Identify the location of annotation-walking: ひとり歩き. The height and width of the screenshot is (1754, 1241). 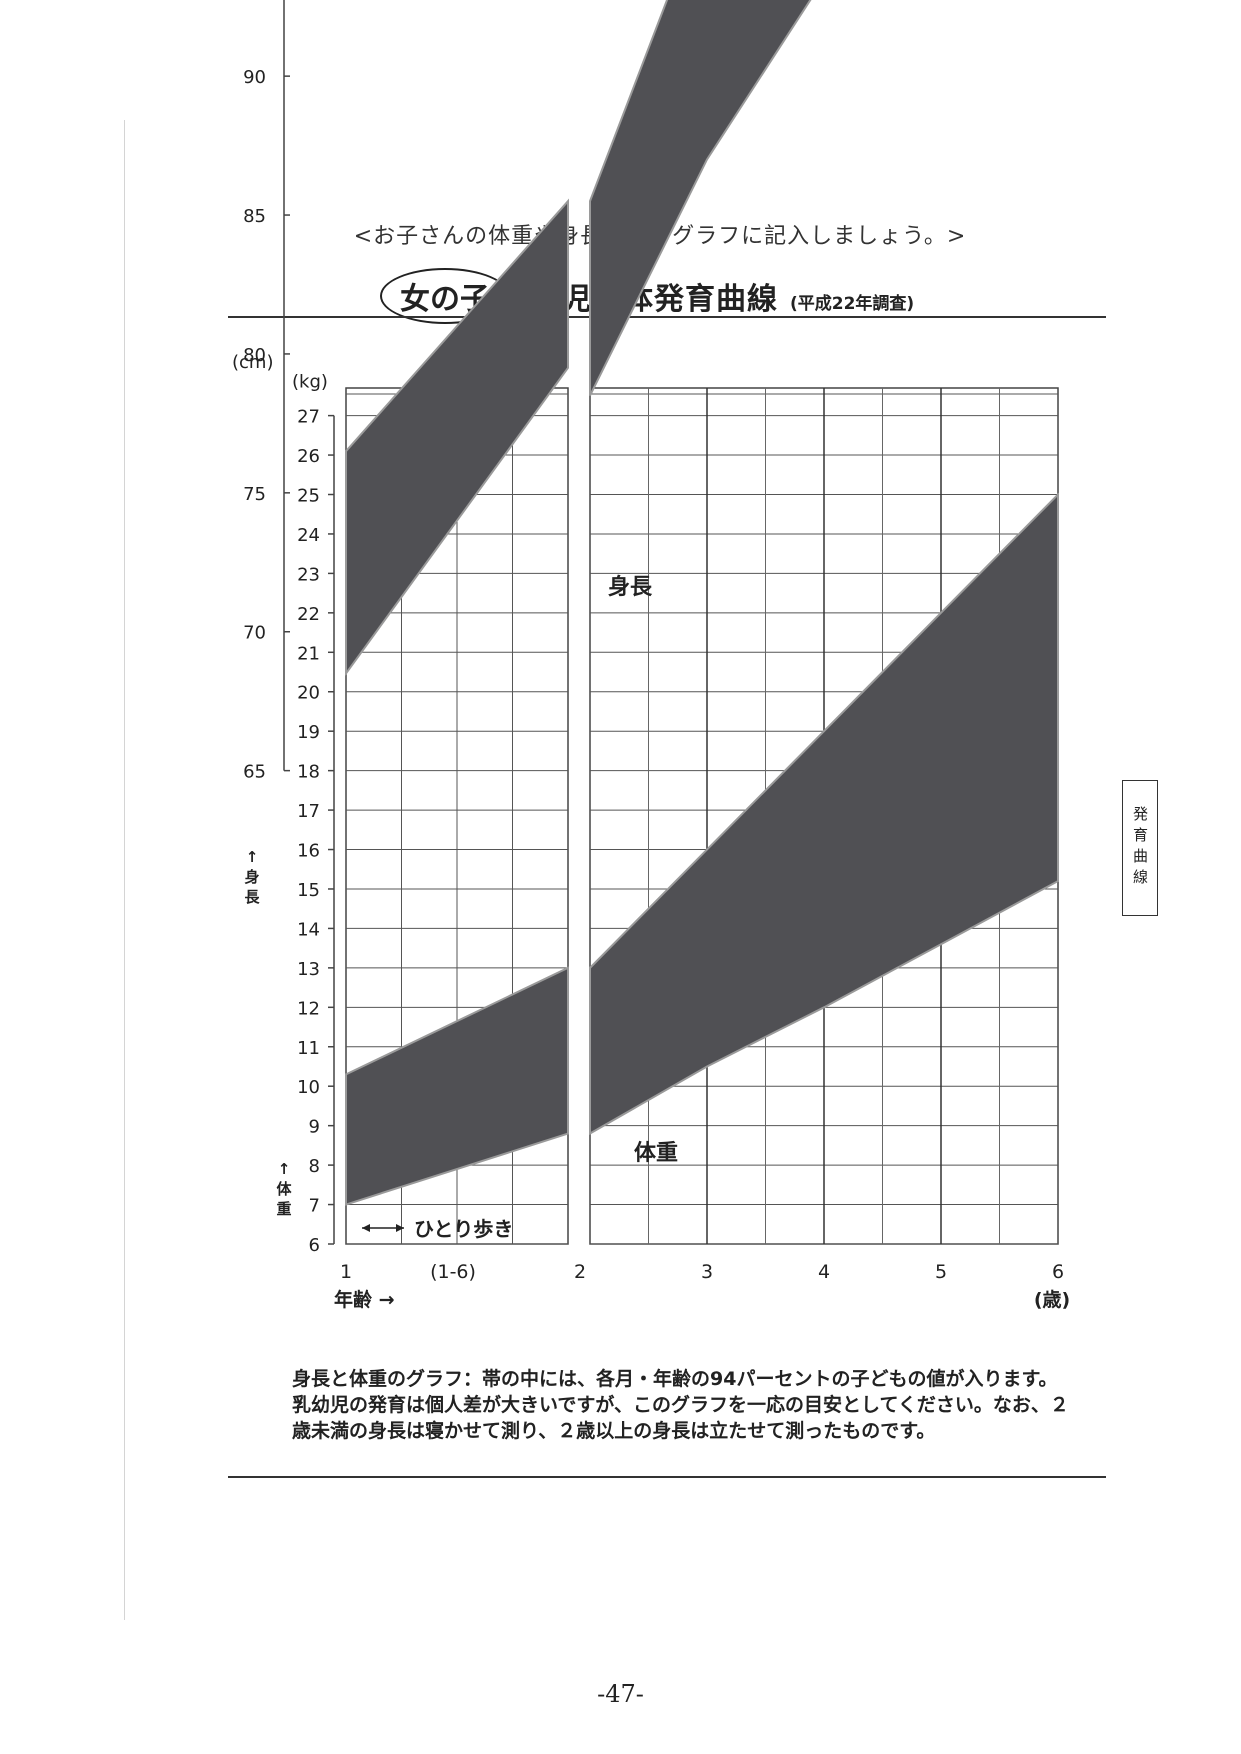
(463, 1229).